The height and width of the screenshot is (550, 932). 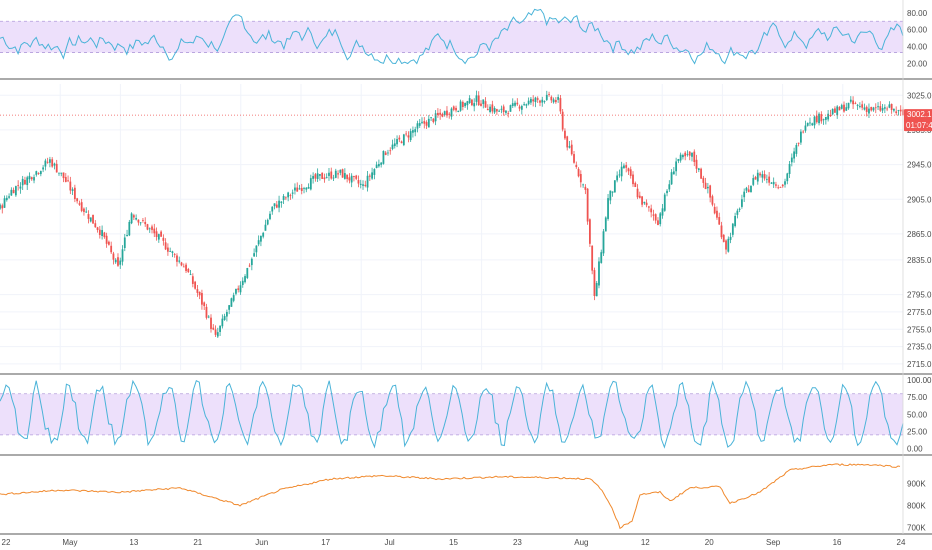 I want to click on price-badge-value: 3002.1, so click(x=919, y=114).